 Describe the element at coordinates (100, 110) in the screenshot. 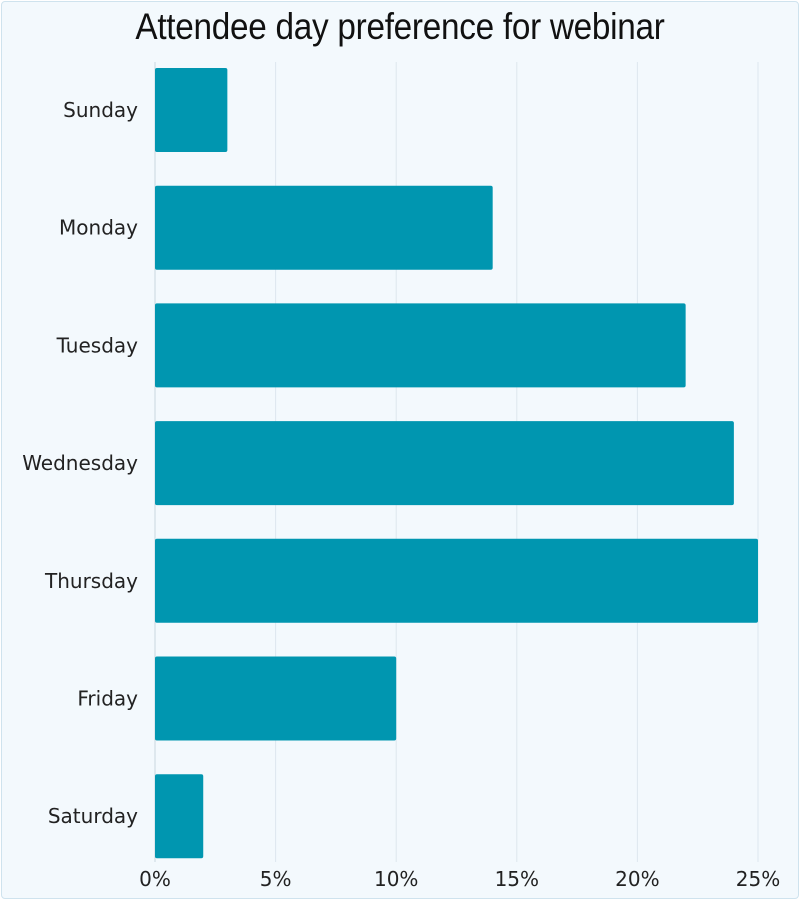

I see `category-label: Sunday` at that location.